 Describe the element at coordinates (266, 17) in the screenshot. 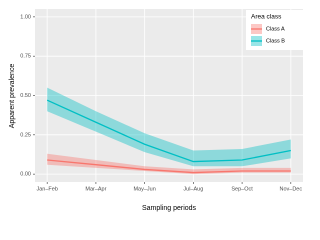

I see `legend-title: Area class` at that location.